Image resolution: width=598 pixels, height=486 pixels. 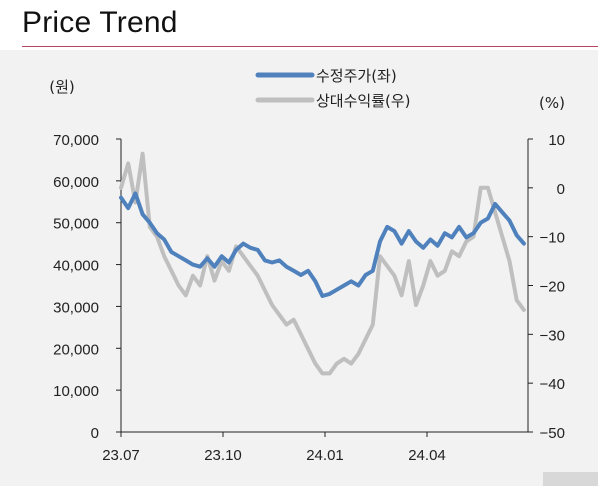 I want to click on legend-label-1: 상대수익률(우), so click(x=363, y=101).